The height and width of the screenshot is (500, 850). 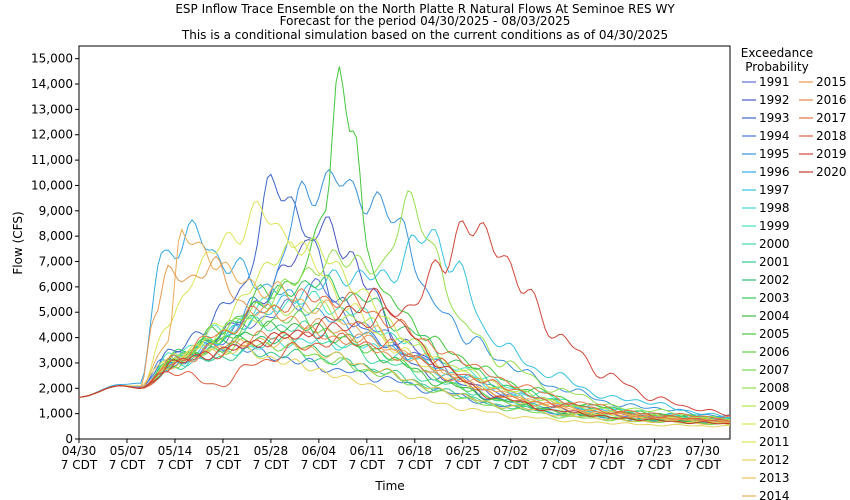 I want to click on legend-label-2016: 2016, so click(x=831, y=100).